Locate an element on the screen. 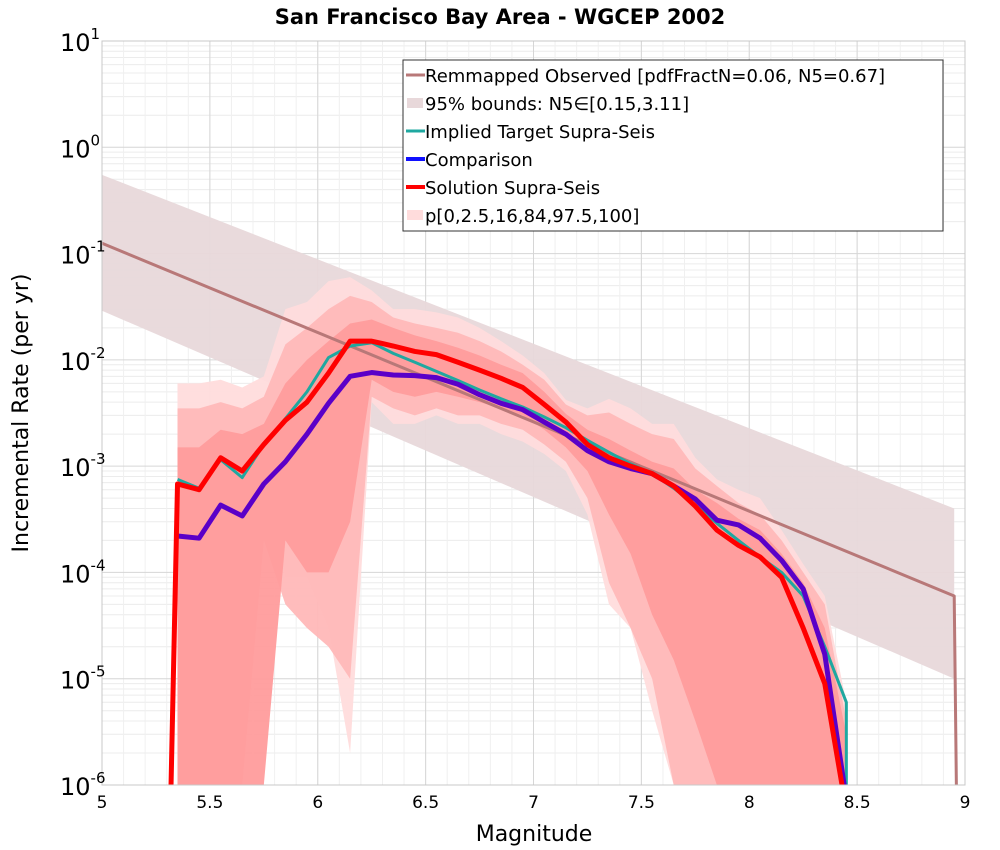 The width and height of the screenshot is (1000, 850). x-tick-label: 5 is located at coordinates (102, 803).